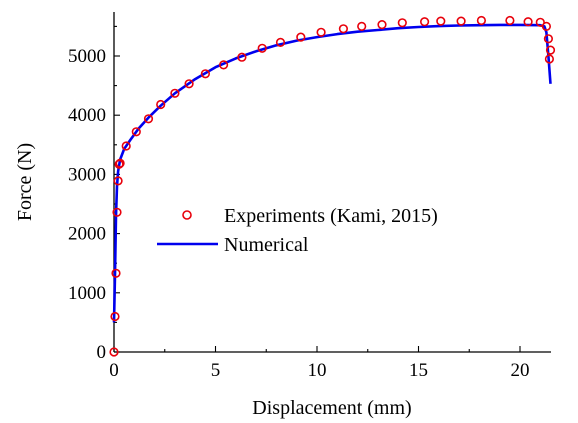  Describe the element at coordinates (94, 194) in the screenshot. I see `y-ticks: 0 1000 2000 3000 4000 5000` at that location.